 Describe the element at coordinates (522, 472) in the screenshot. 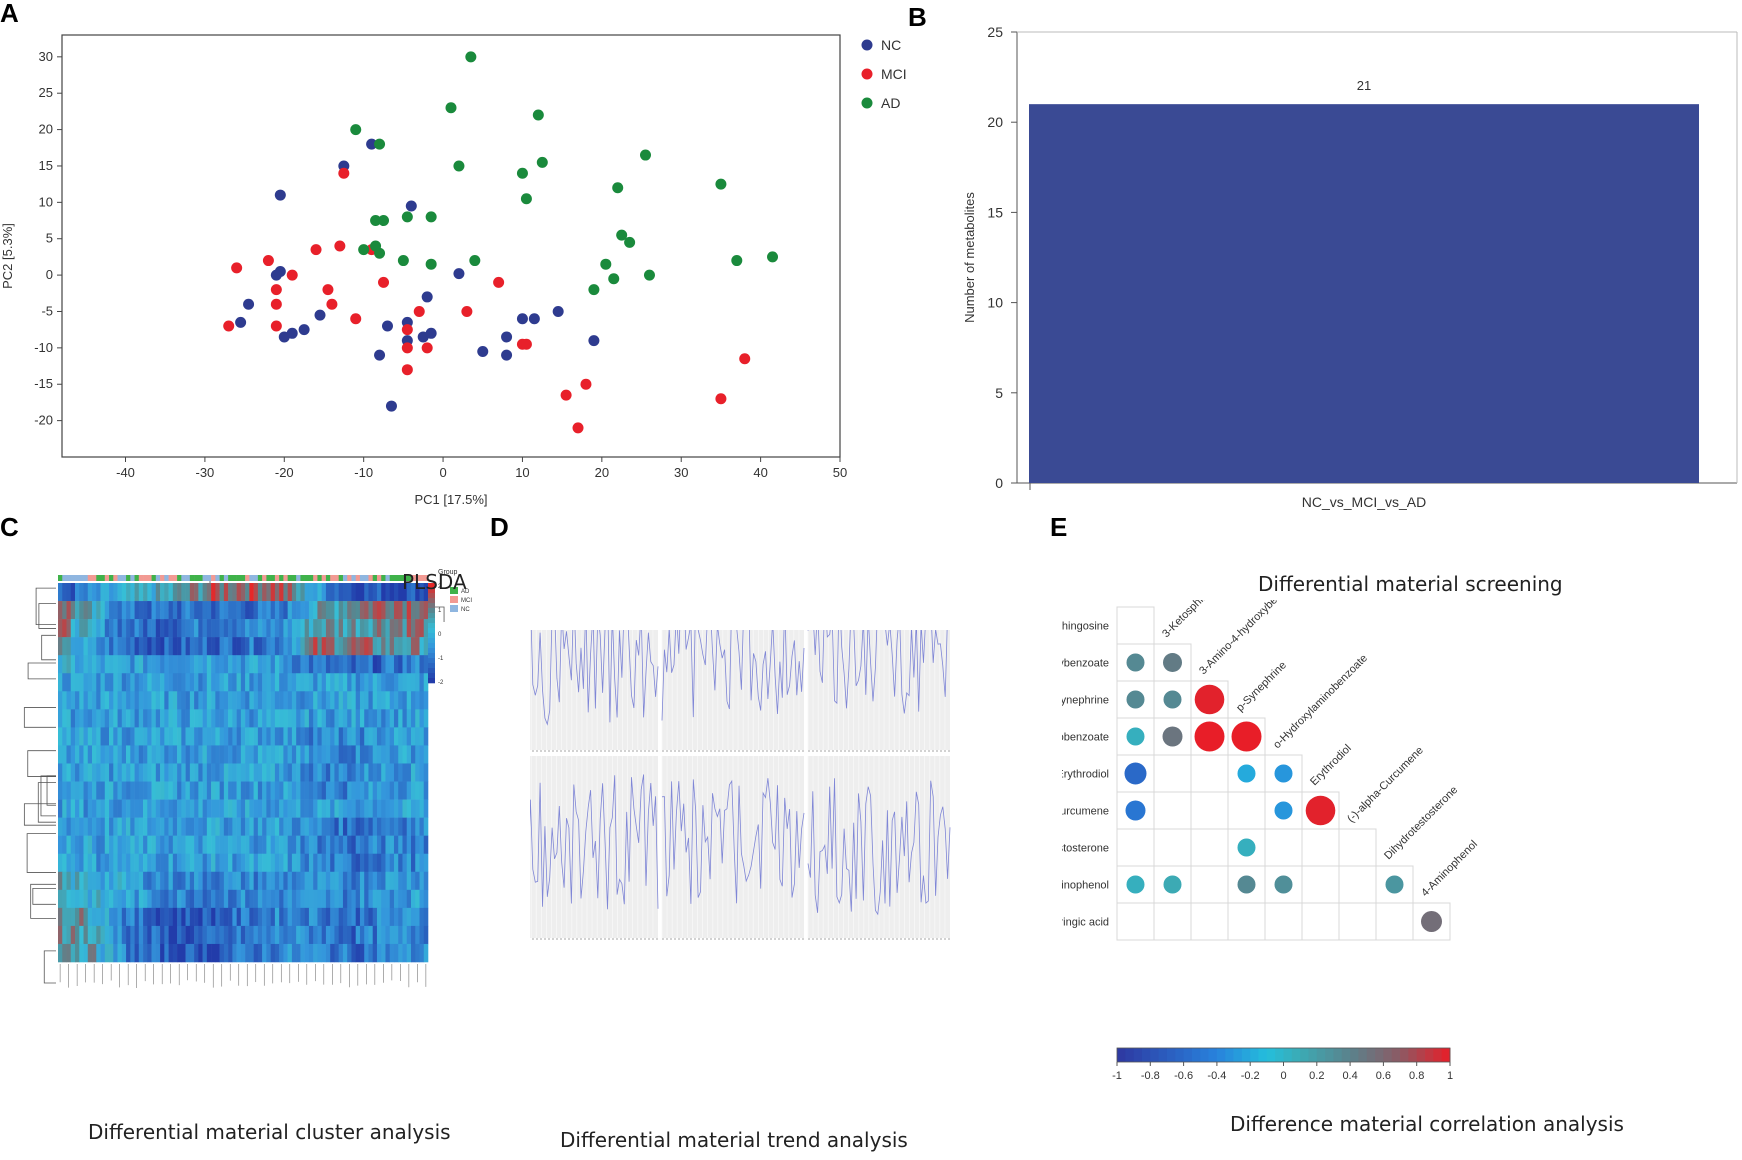

I see `x-tick-label: 10` at that location.